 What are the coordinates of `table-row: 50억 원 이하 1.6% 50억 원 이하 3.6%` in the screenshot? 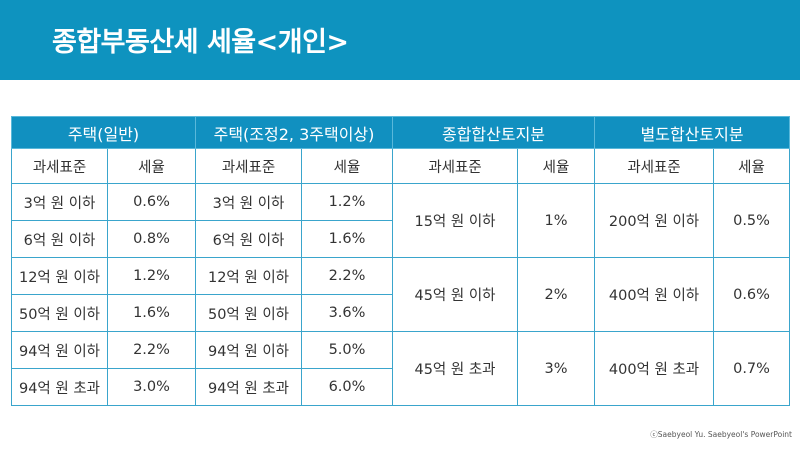 It's located at (400, 313).